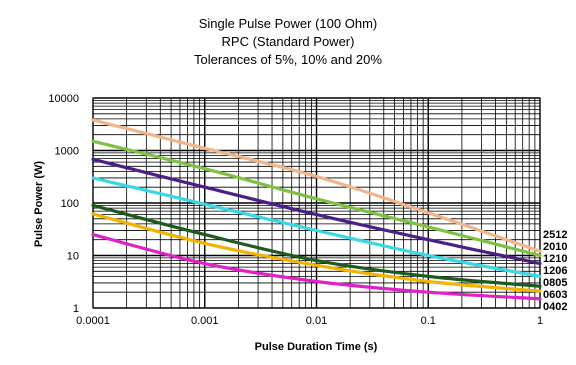 The width and height of the screenshot is (576, 365). Describe the element at coordinates (428, 321) in the screenshot. I see `x-tick-label: 0.1` at that location.